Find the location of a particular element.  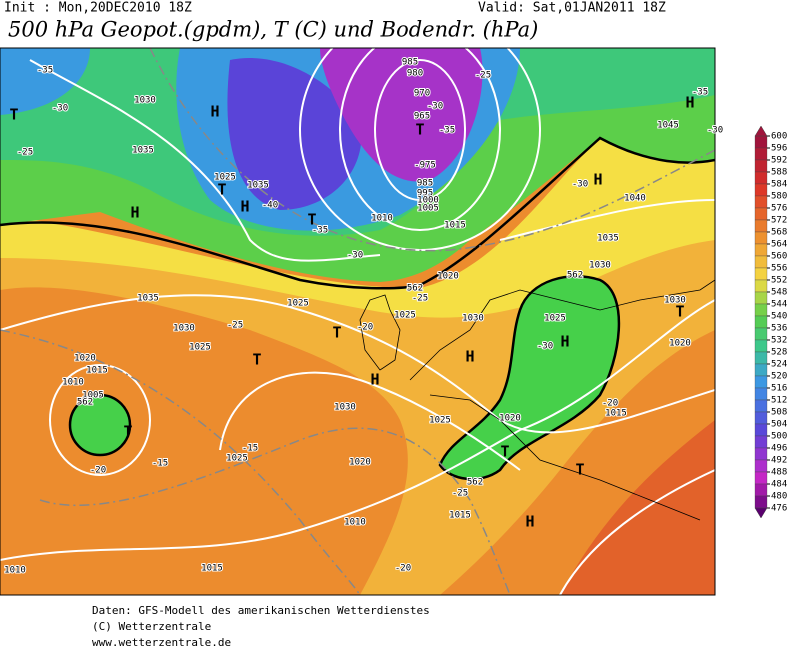

footer-line: (C) Wetterzentrale is located at coordinates (151, 626).